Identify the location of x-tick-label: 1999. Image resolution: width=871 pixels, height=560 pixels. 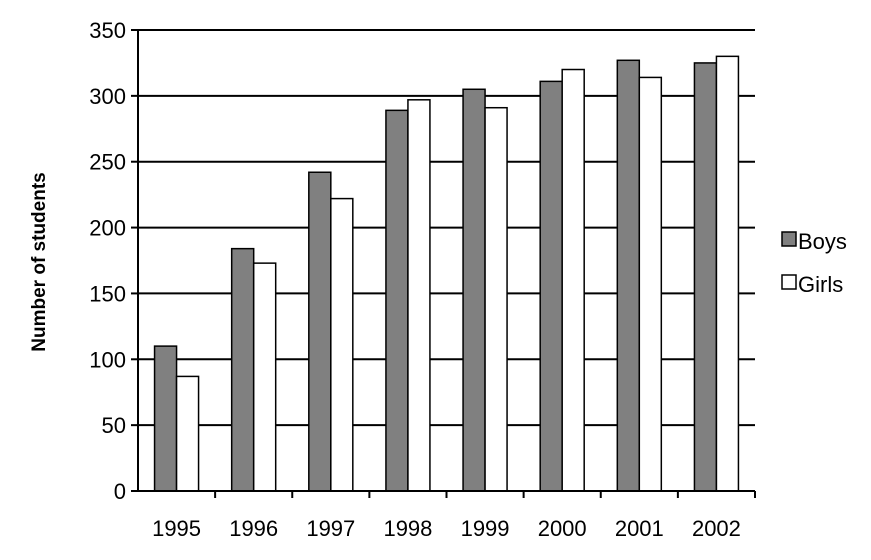
(485, 528).